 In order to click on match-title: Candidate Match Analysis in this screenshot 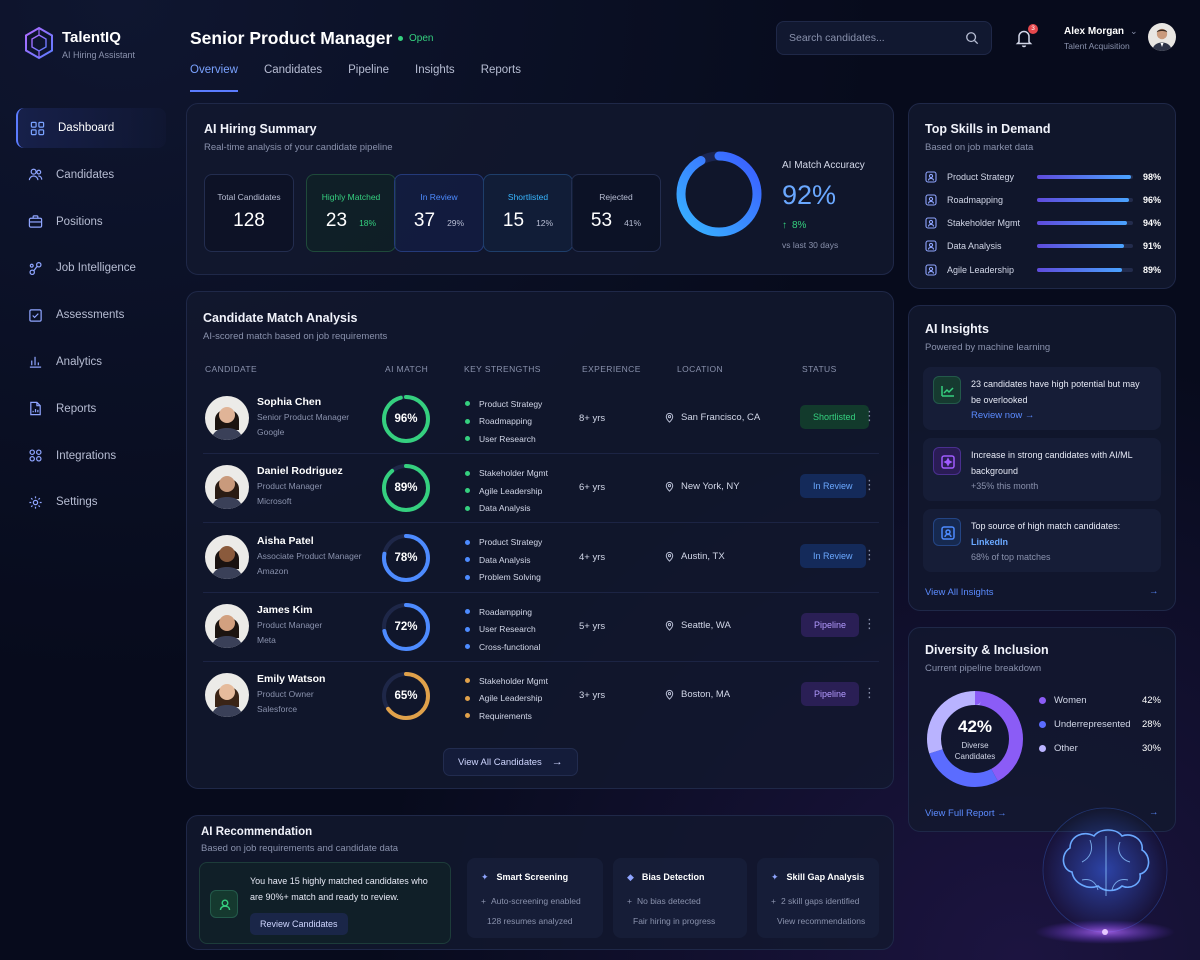, I will do `click(280, 318)`.